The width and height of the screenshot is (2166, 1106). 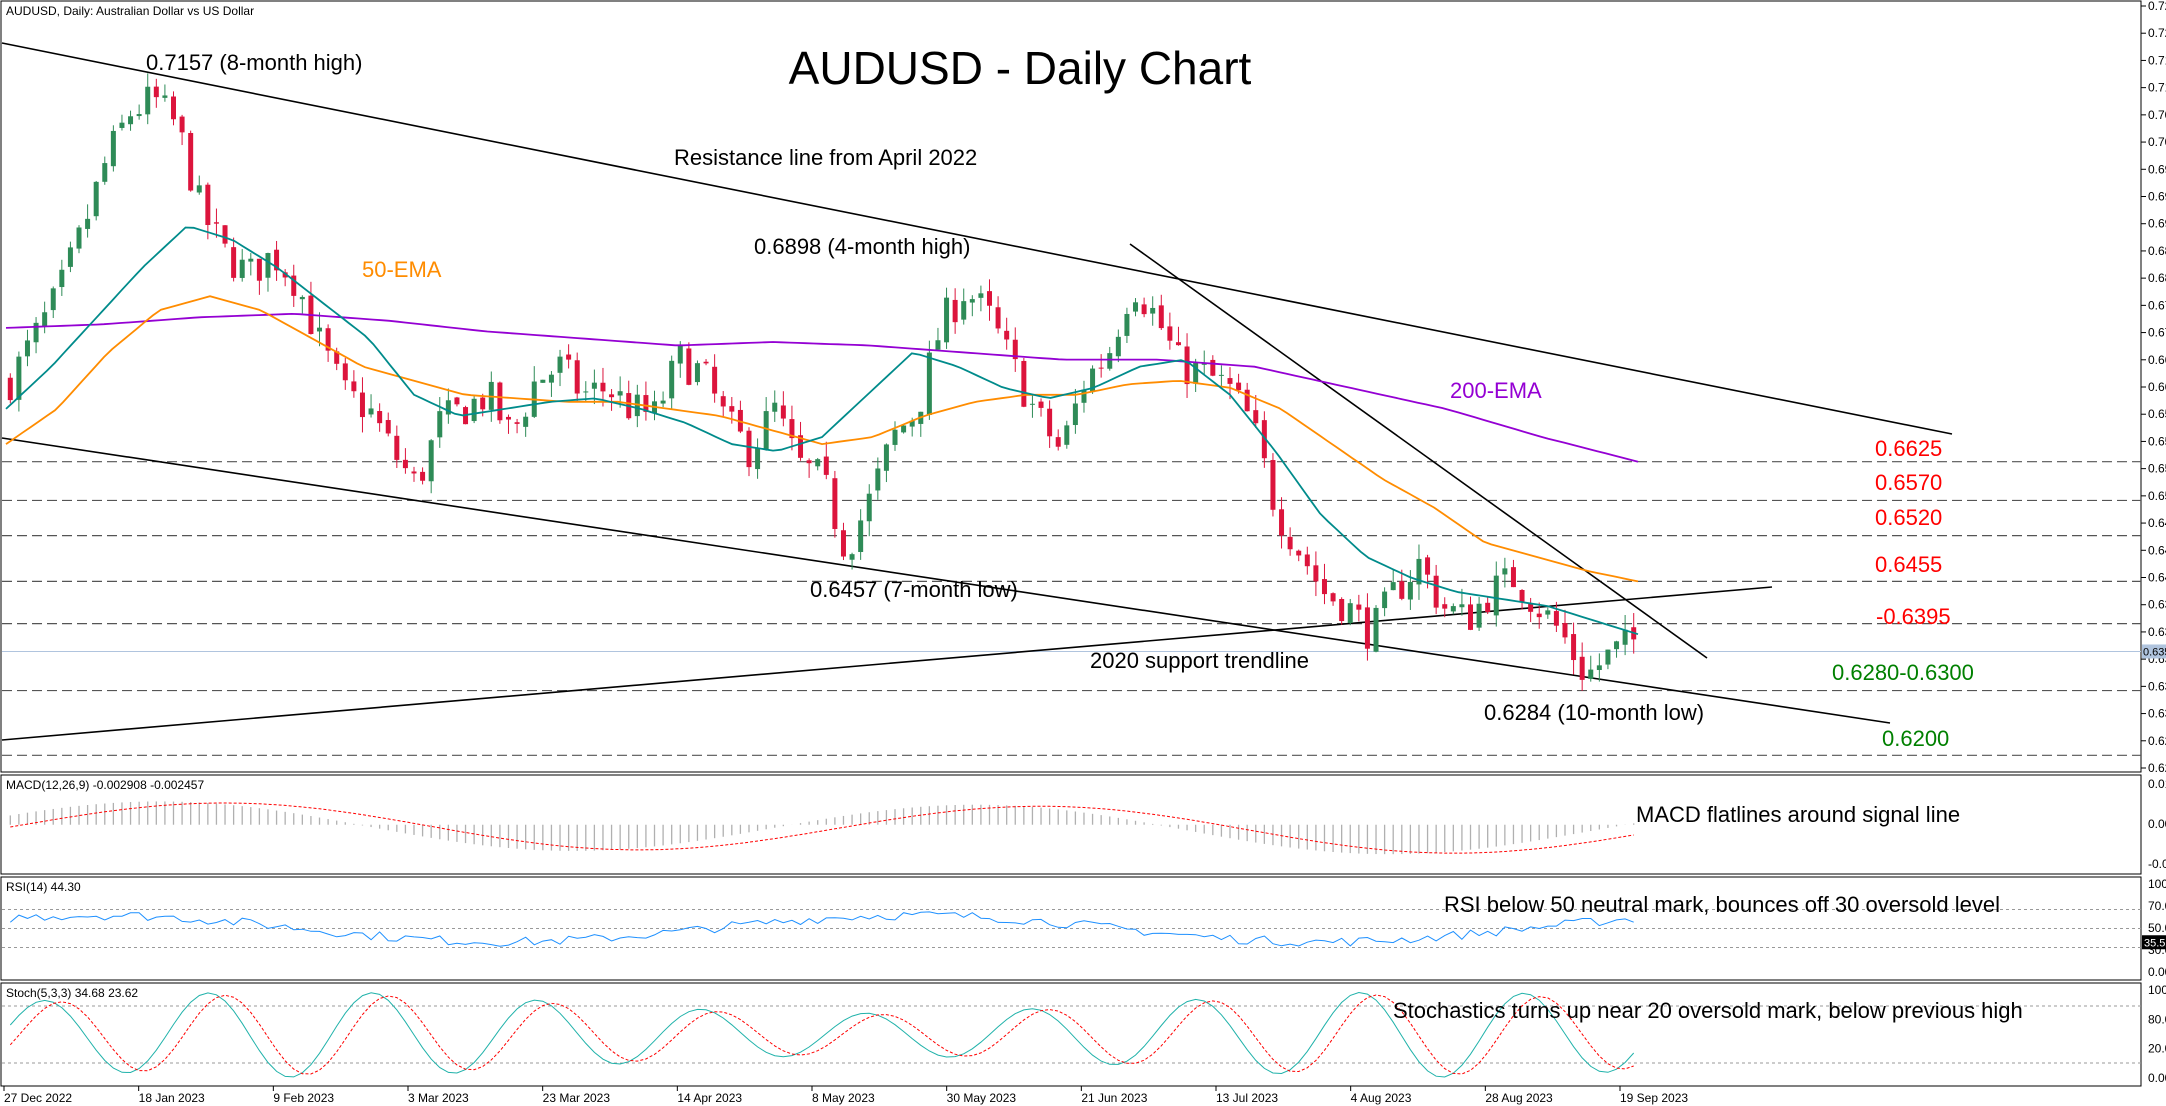 I want to click on y-tick-label: 0.62078, so click(x=2157, y=768).